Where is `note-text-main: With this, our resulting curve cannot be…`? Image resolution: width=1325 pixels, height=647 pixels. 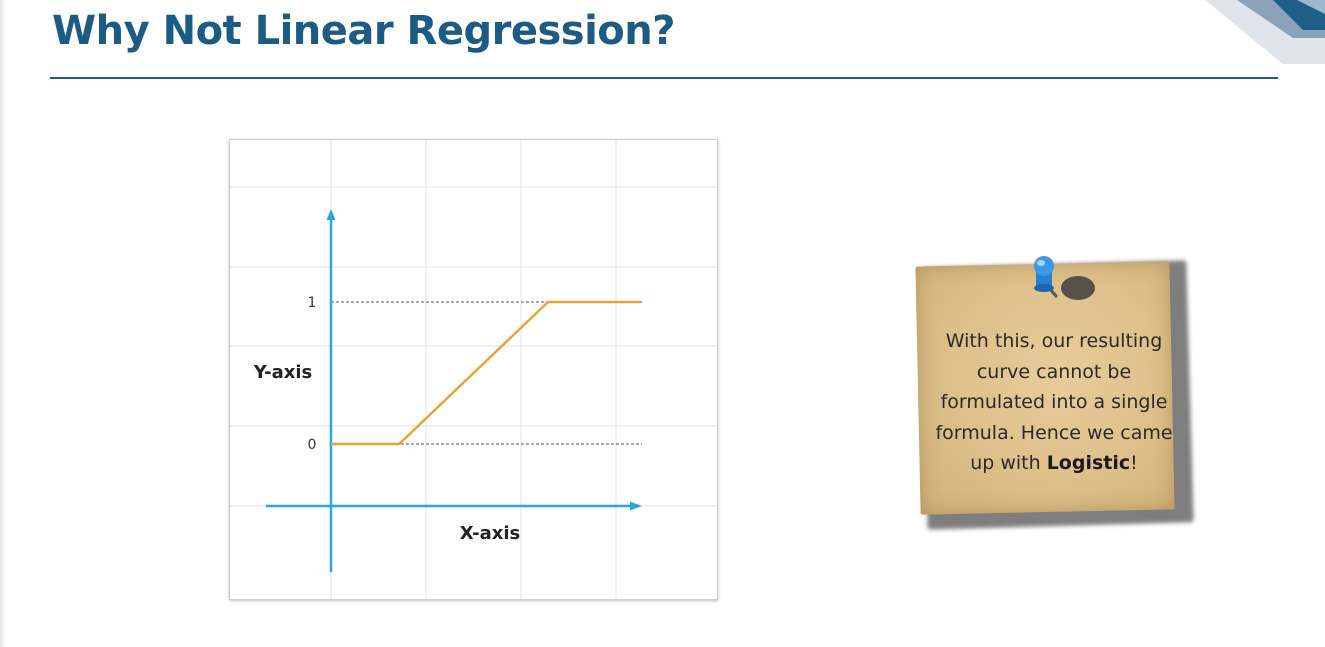
note-text-main: With this, our resulting curve cannot be… is located at coordinates (1054, 402).